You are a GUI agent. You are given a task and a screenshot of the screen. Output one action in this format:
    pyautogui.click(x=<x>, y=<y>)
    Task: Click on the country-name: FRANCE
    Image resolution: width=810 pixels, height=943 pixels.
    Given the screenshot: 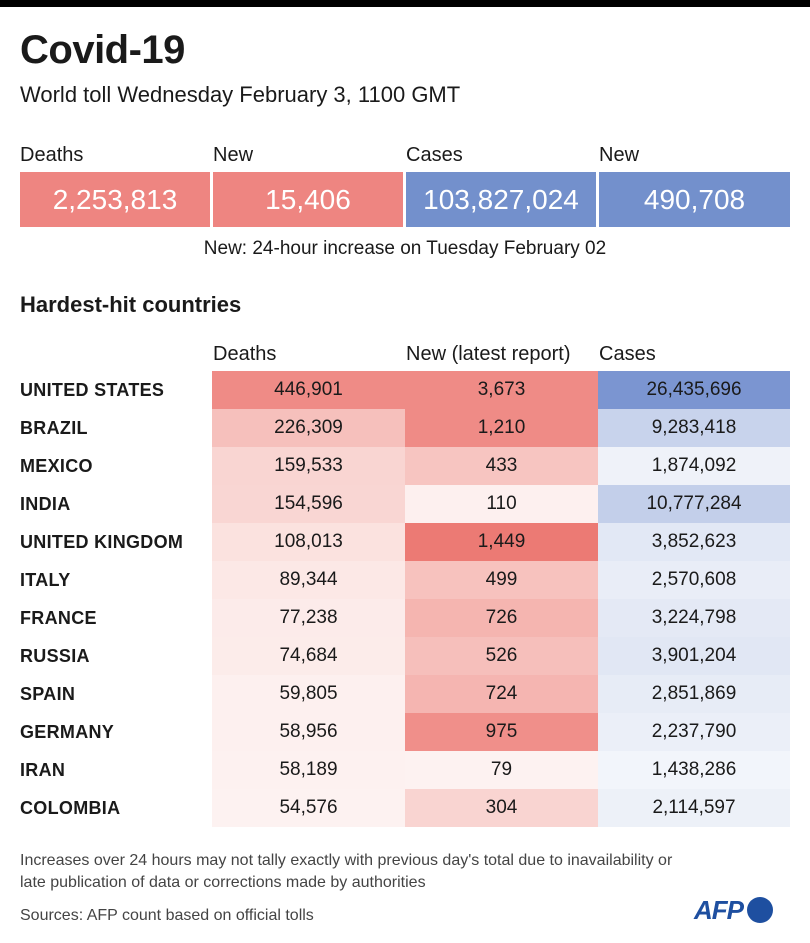 What is the action you would take?
    pyautogui.click(x=58, y=618)
    